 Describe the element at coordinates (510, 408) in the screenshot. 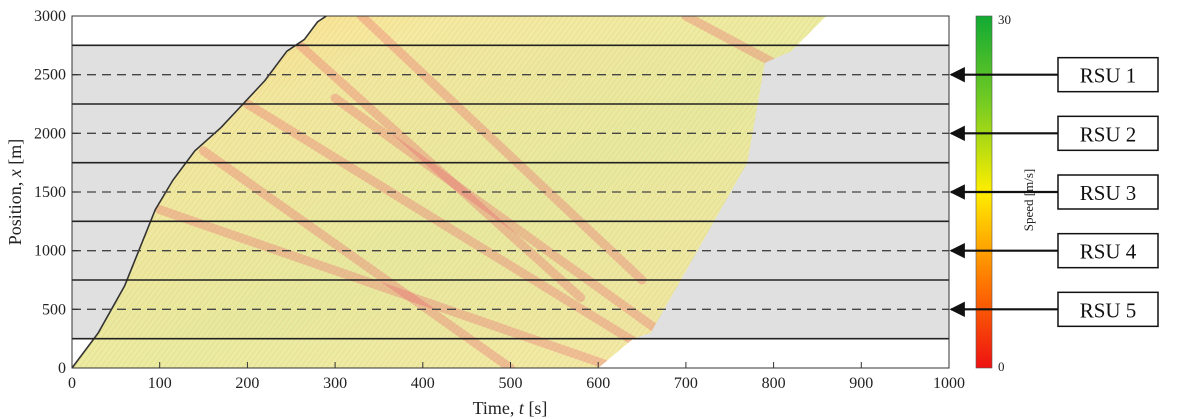

I see `x-axis-label: Time, t [s]` at that location.